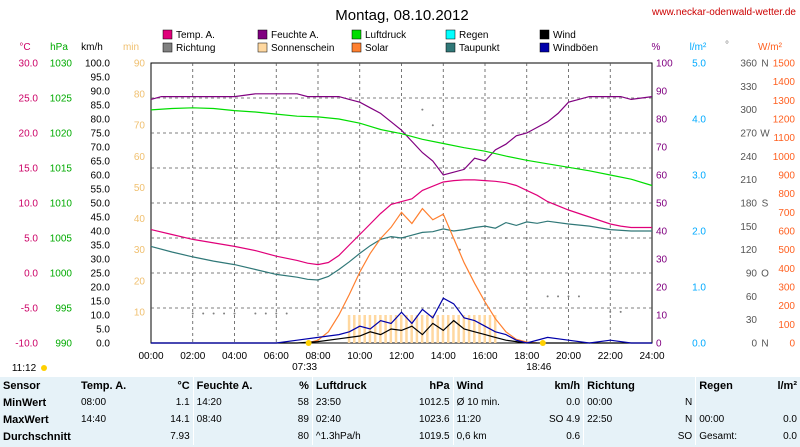 The height and width of the screenshot is (447, 800). Describe the element at coordinates (434, 436) in the screenshot. I see `press-val: 1019.5` at that location.